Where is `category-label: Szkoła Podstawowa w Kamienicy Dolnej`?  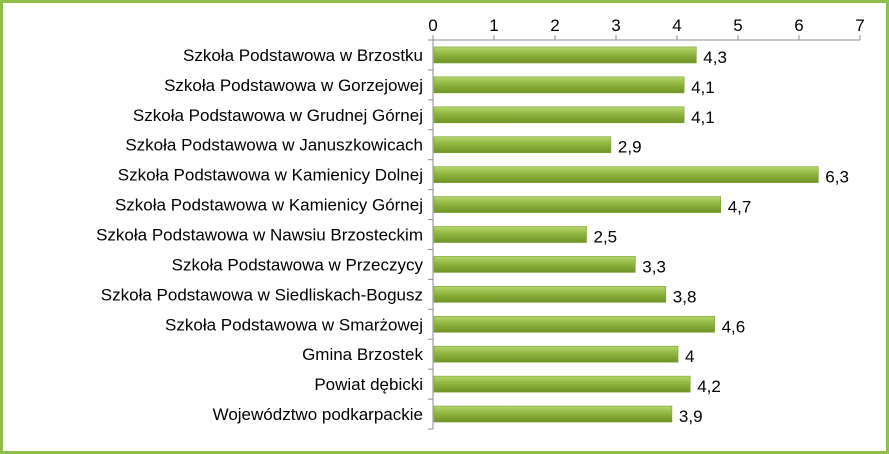
category-label: Szkoła Podstawowa w Kamienicy Dolnej is located at coordinates (270, 175).